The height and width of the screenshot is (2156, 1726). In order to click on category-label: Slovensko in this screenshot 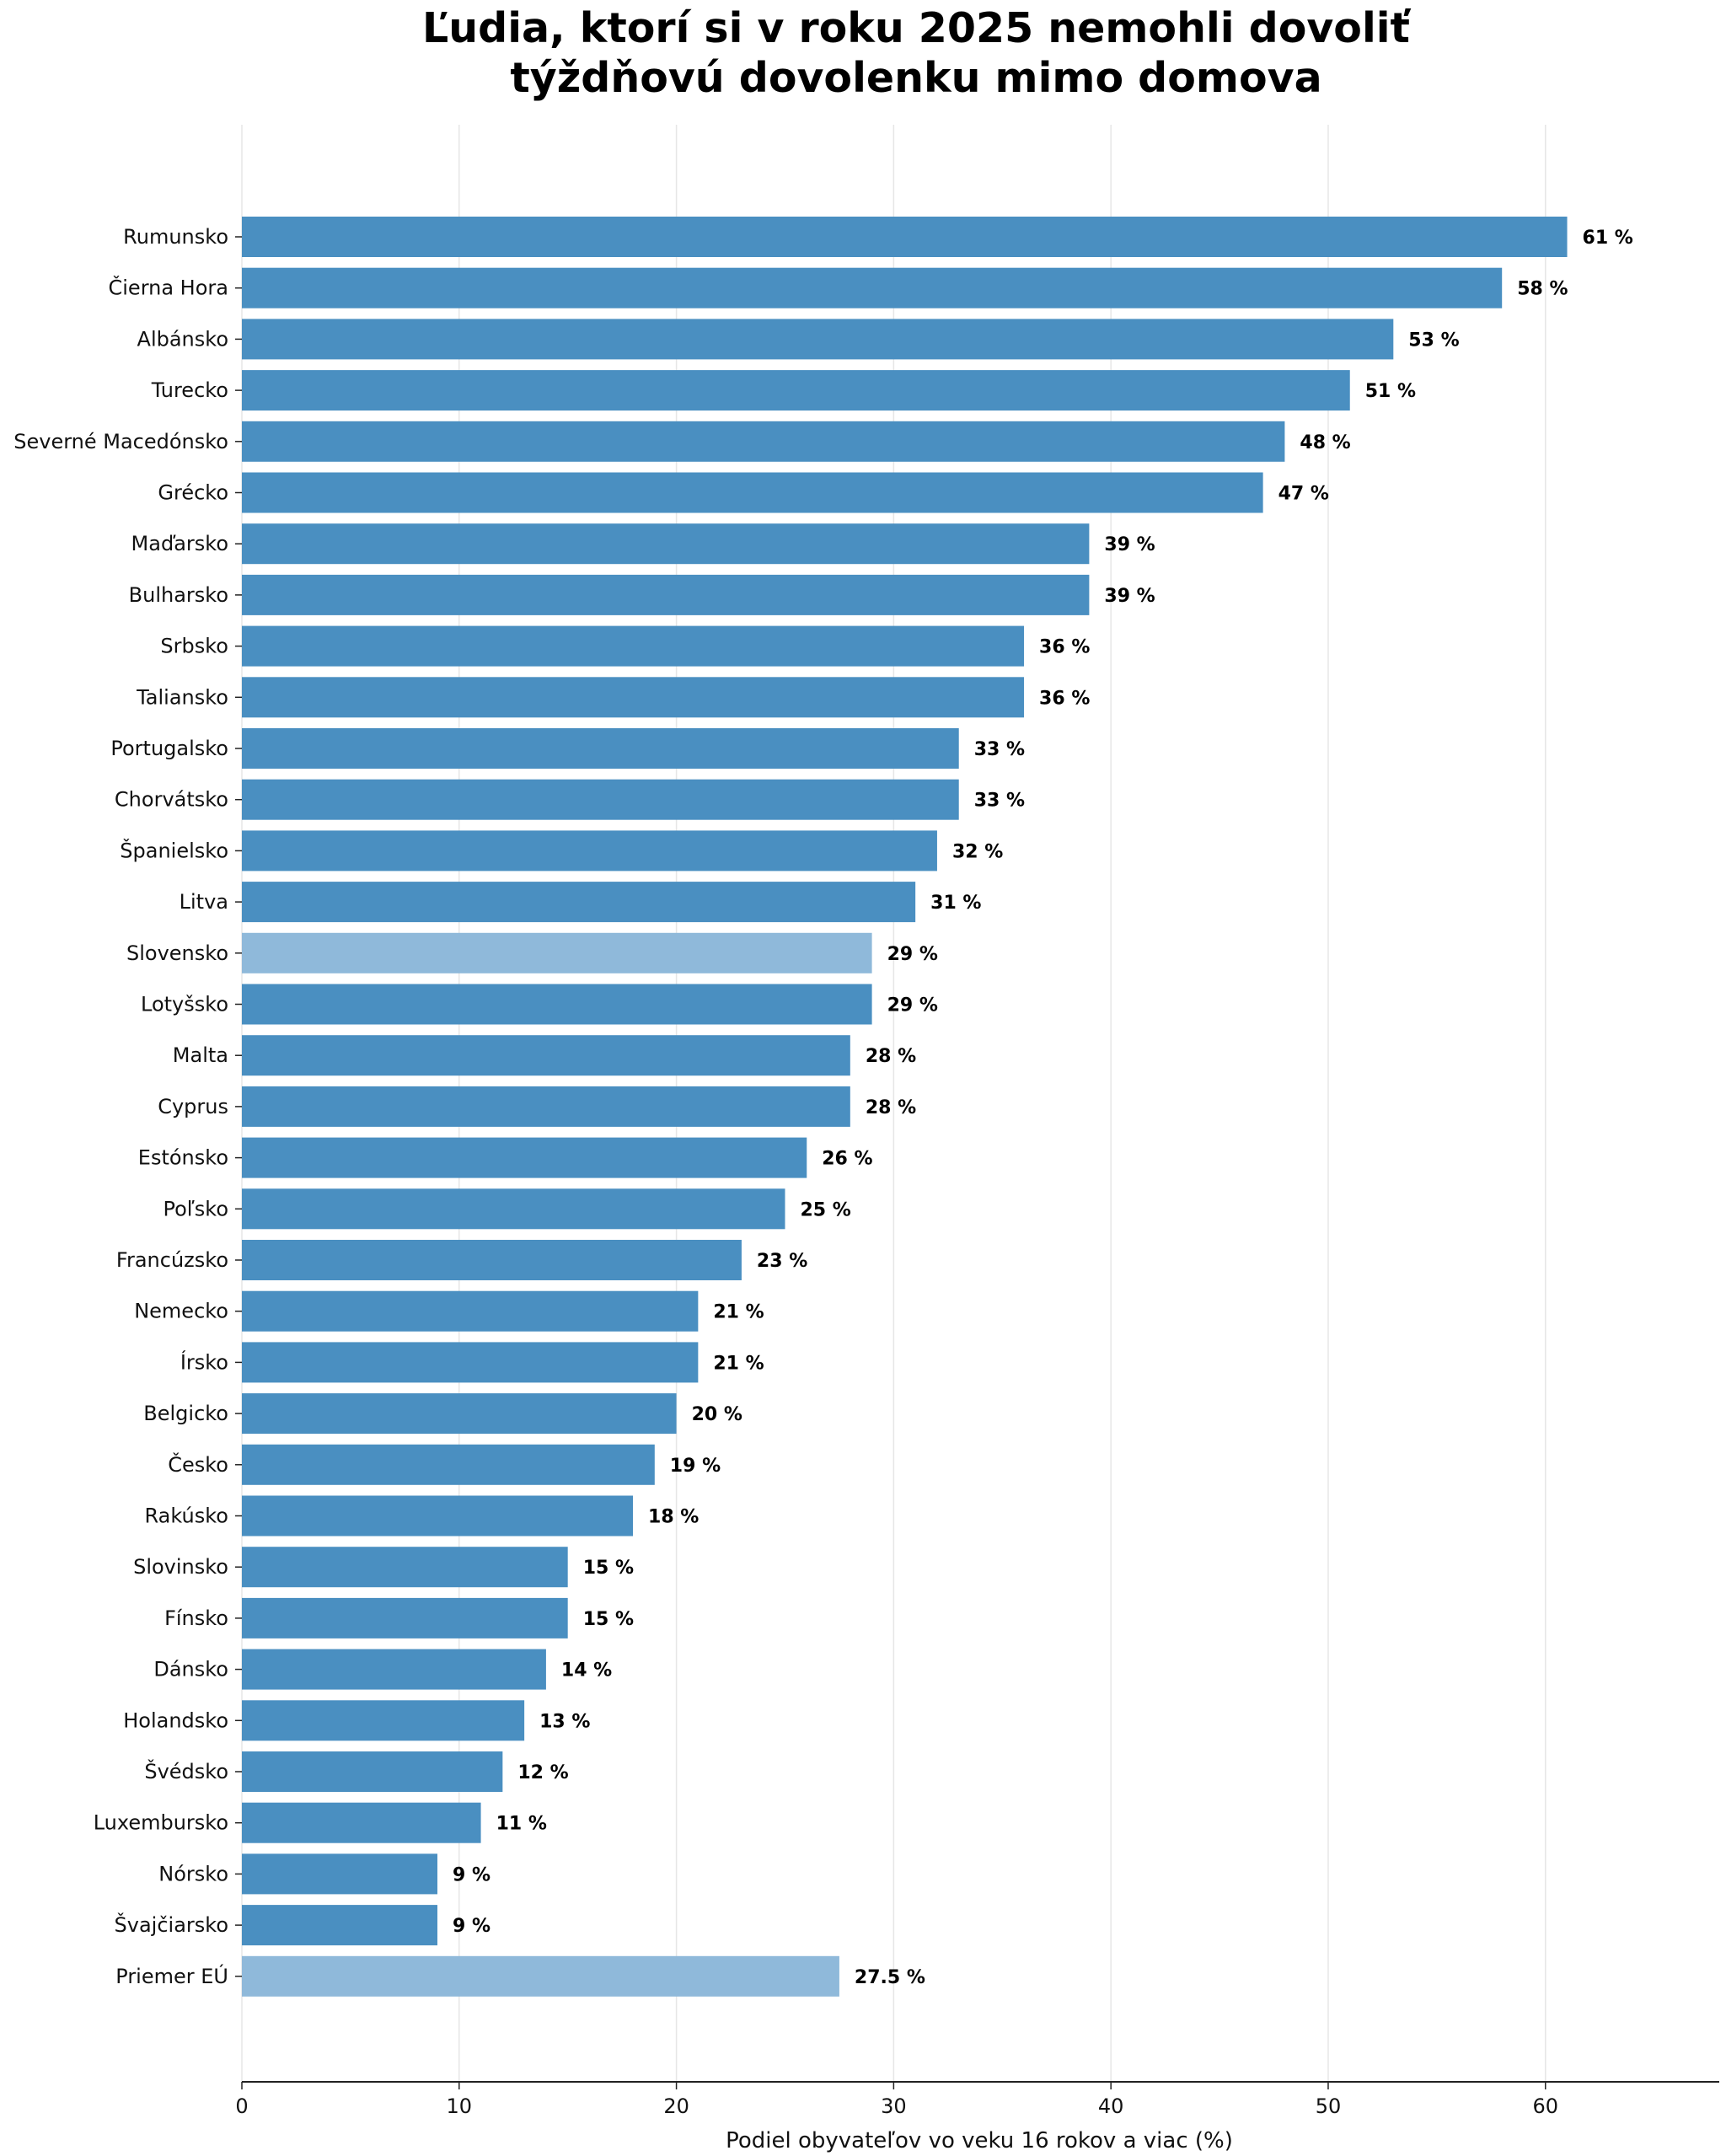, I will do `click(177, 953)`.